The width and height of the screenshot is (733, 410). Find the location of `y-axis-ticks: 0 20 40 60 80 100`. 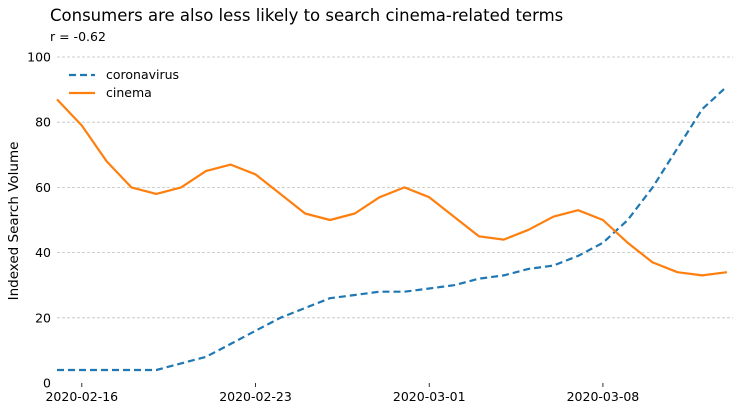

y-axis-ticks: 0 20 40 60 80 100 is located at coordinates (39, 220).